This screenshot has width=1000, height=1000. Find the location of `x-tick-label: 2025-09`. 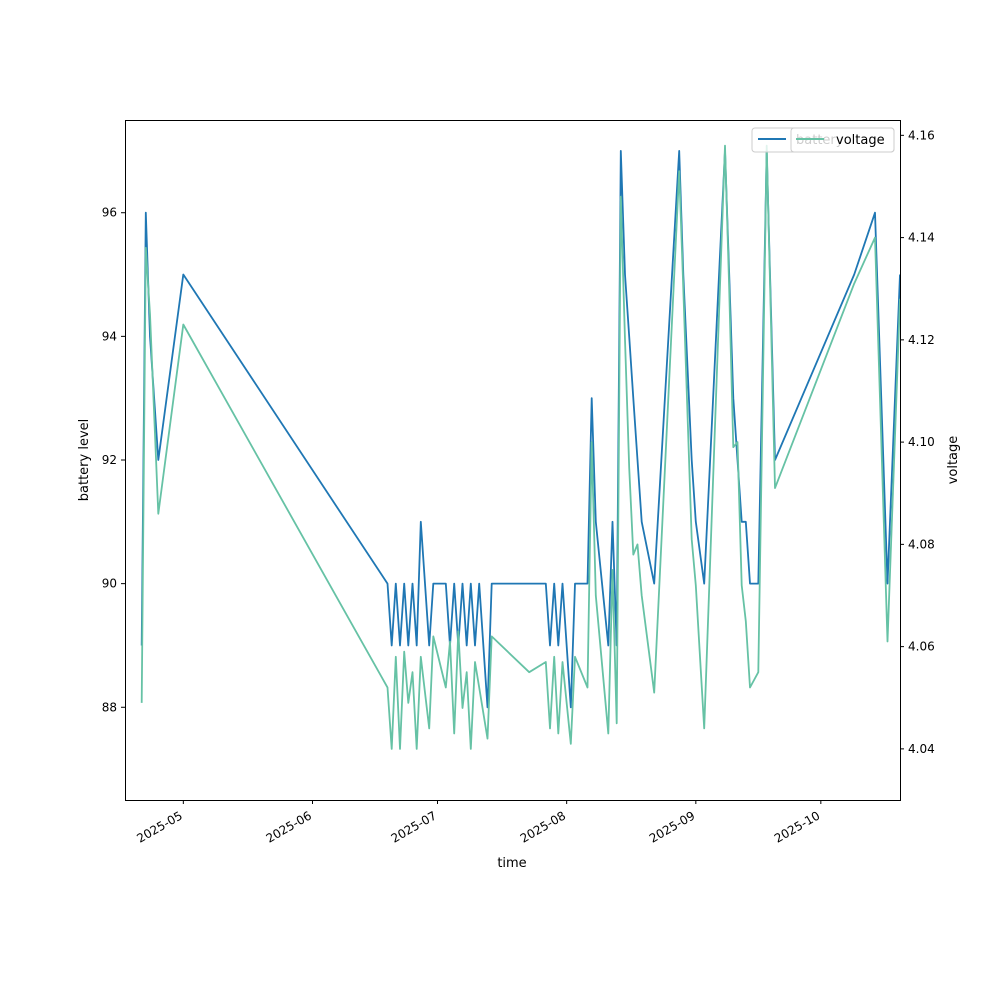

x-tick-label: 2025-09 is located at coordinates (672, 826).